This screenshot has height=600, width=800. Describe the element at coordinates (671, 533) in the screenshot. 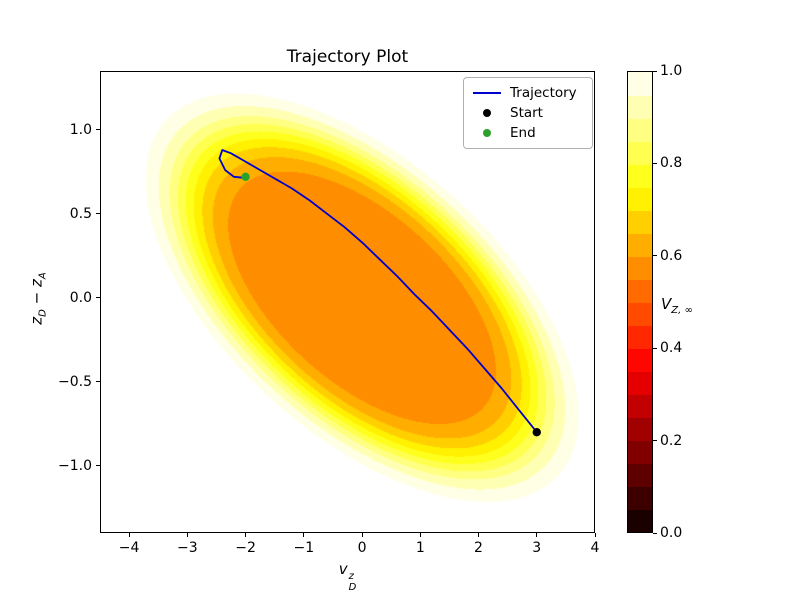

I see `colorbar-tick-label: 0.0` at that location.